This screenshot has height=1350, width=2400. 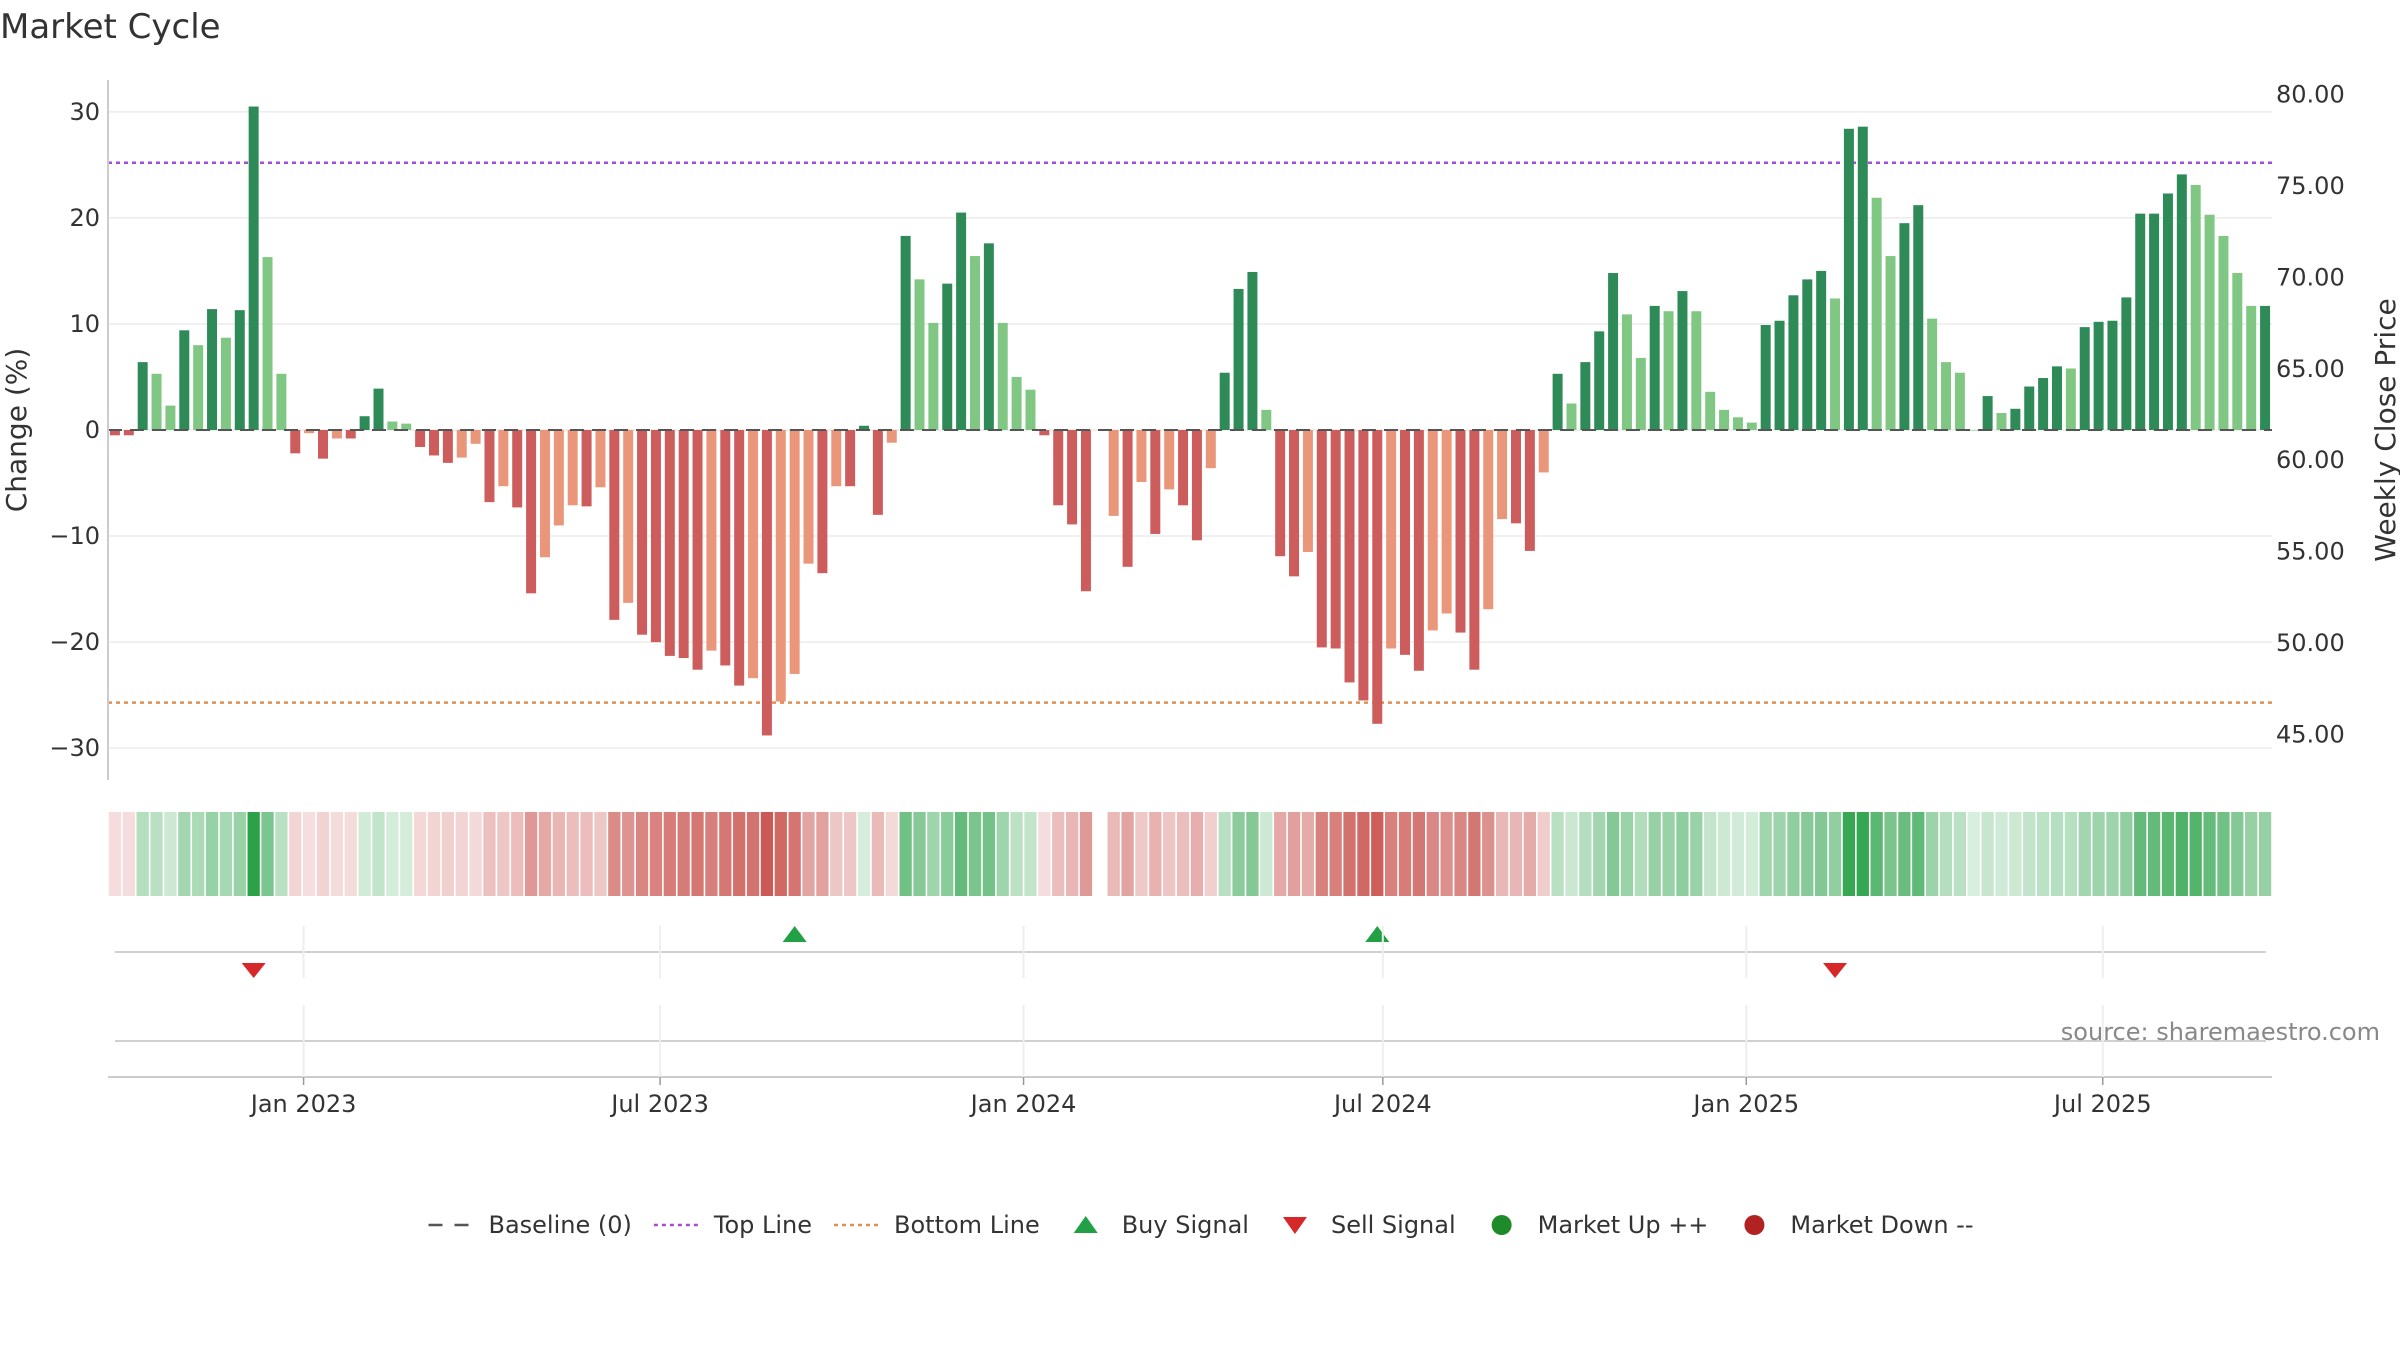 What do you see at coordinates (84, 218) in the screenshot?
I see `y-tick-label: 20` at bounding box center [84, 218].